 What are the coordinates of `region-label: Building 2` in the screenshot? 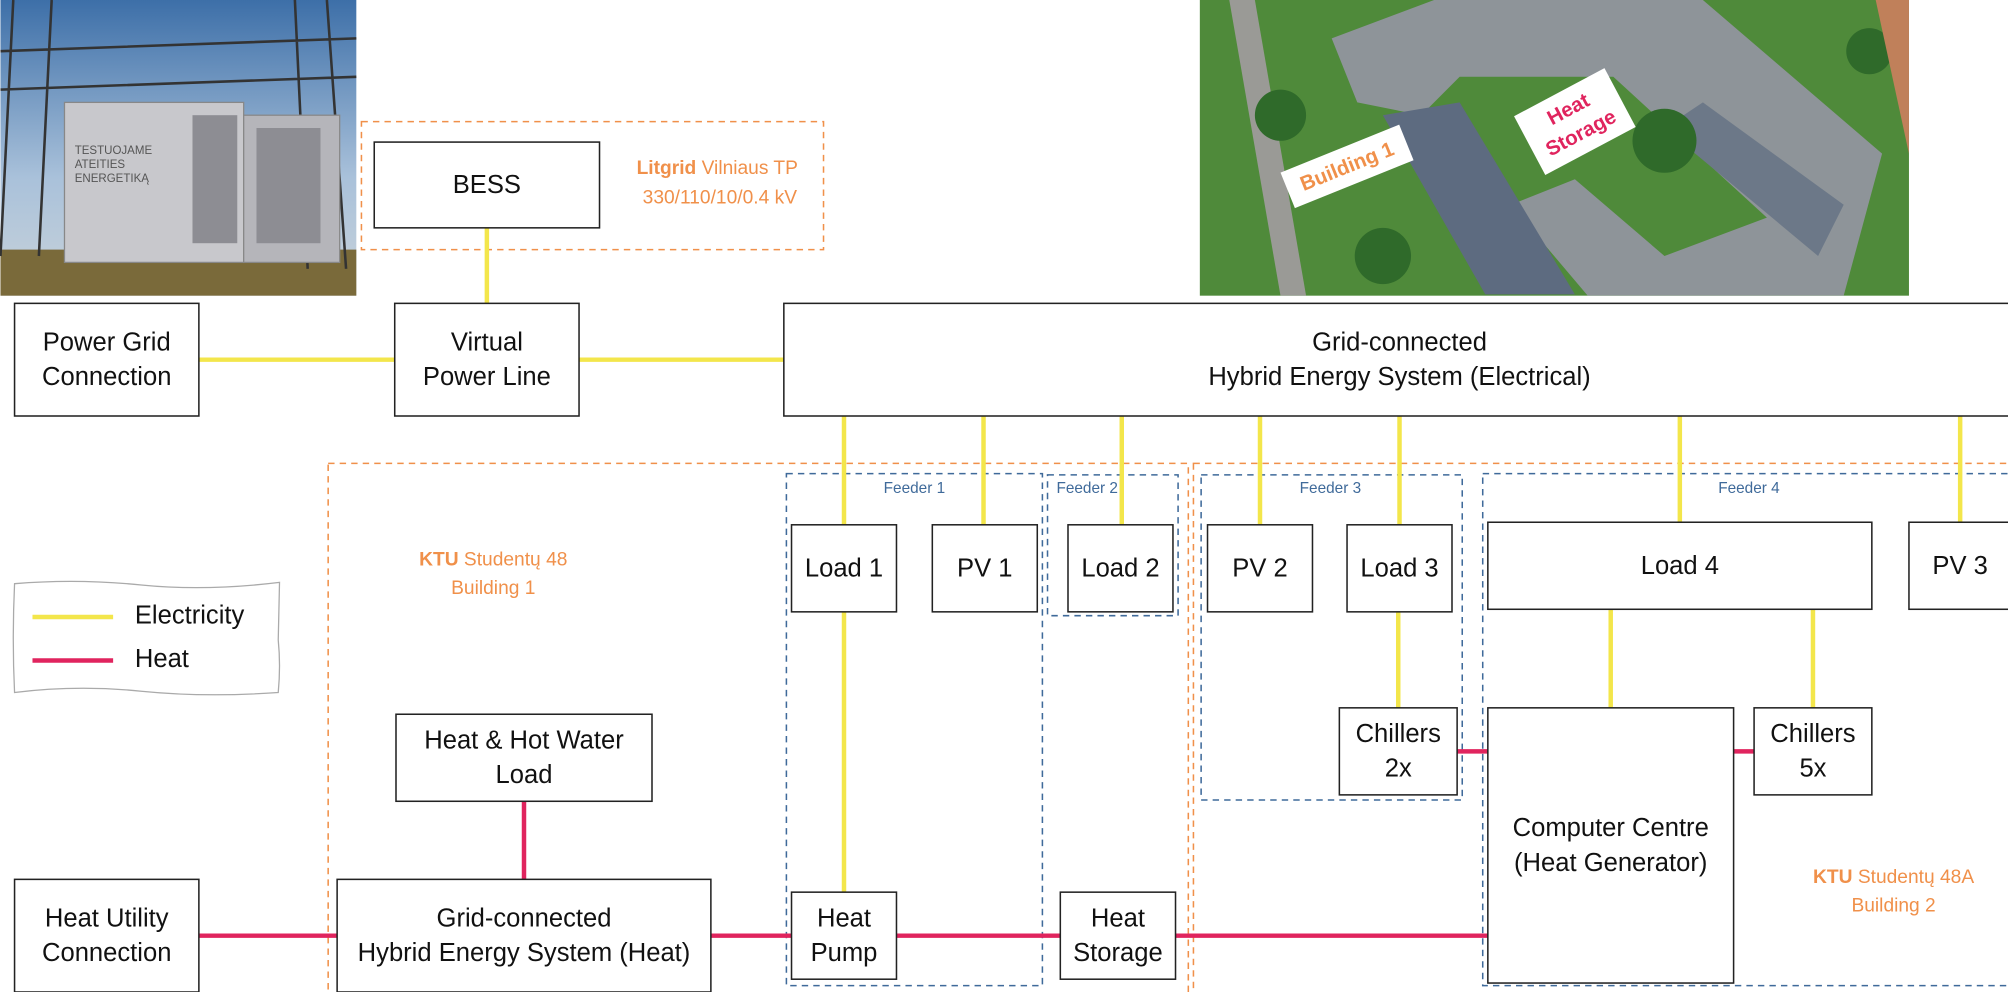 It's located at (1893, 905).